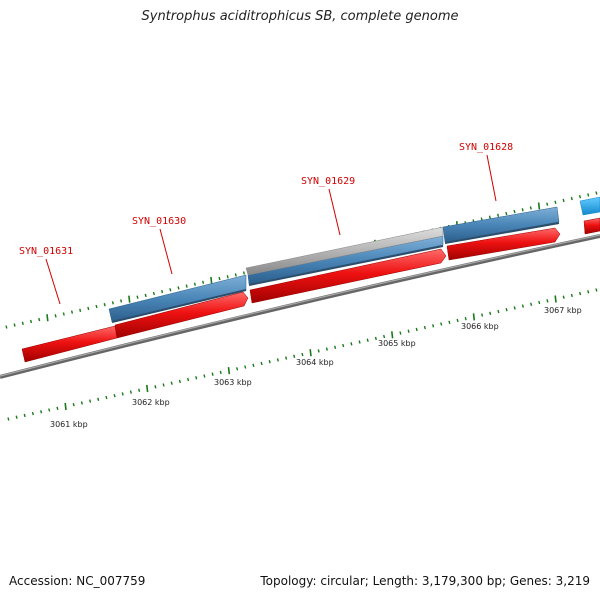 The width and height of the screenshot is (600, 600). Describe the element at coordinates (69, 424) in the screenshot. I see `scale-label-3061: 3061 kbp` at that location.